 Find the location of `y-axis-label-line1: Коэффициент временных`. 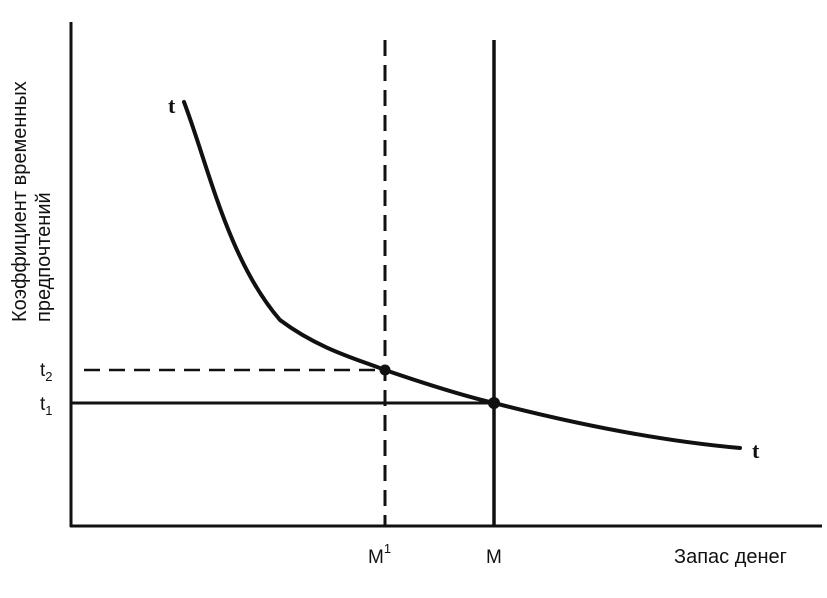

y-axis-label-line1: Коэффициент временных is located at coordinates (20, 201).